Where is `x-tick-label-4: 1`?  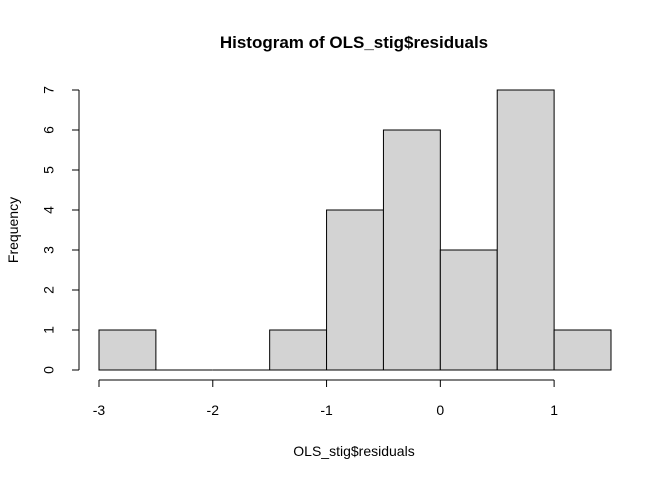 x-tick-label-4: 1 is located at coordinates (554, 410).